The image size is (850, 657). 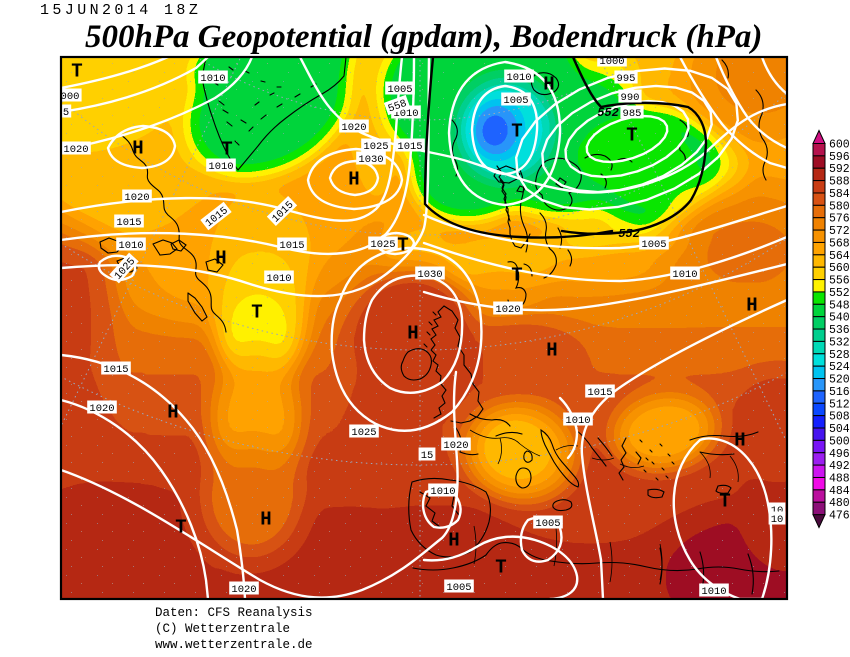 What do you see at coordinates (839, 380) in the screenshot?
I see `svg-text: 520` at bounding box center [839, 380].